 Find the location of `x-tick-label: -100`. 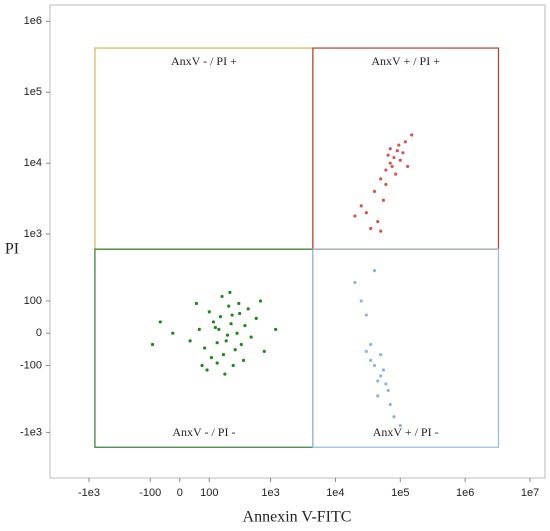

x-tick-label: -100 is located at coordinates (150, 493).